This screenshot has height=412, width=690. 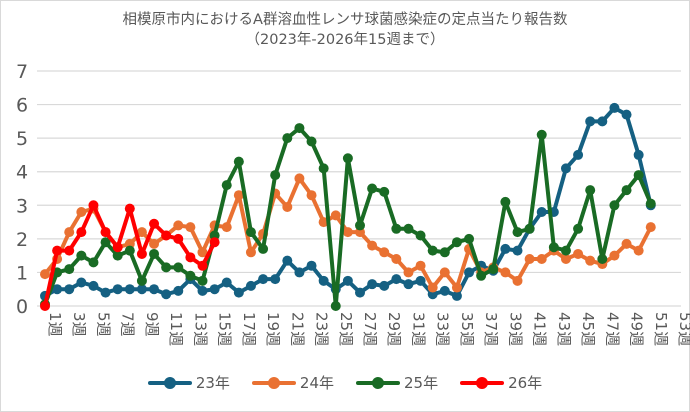 I want to click on legend-label: 23年, so click(x=212, y=383).